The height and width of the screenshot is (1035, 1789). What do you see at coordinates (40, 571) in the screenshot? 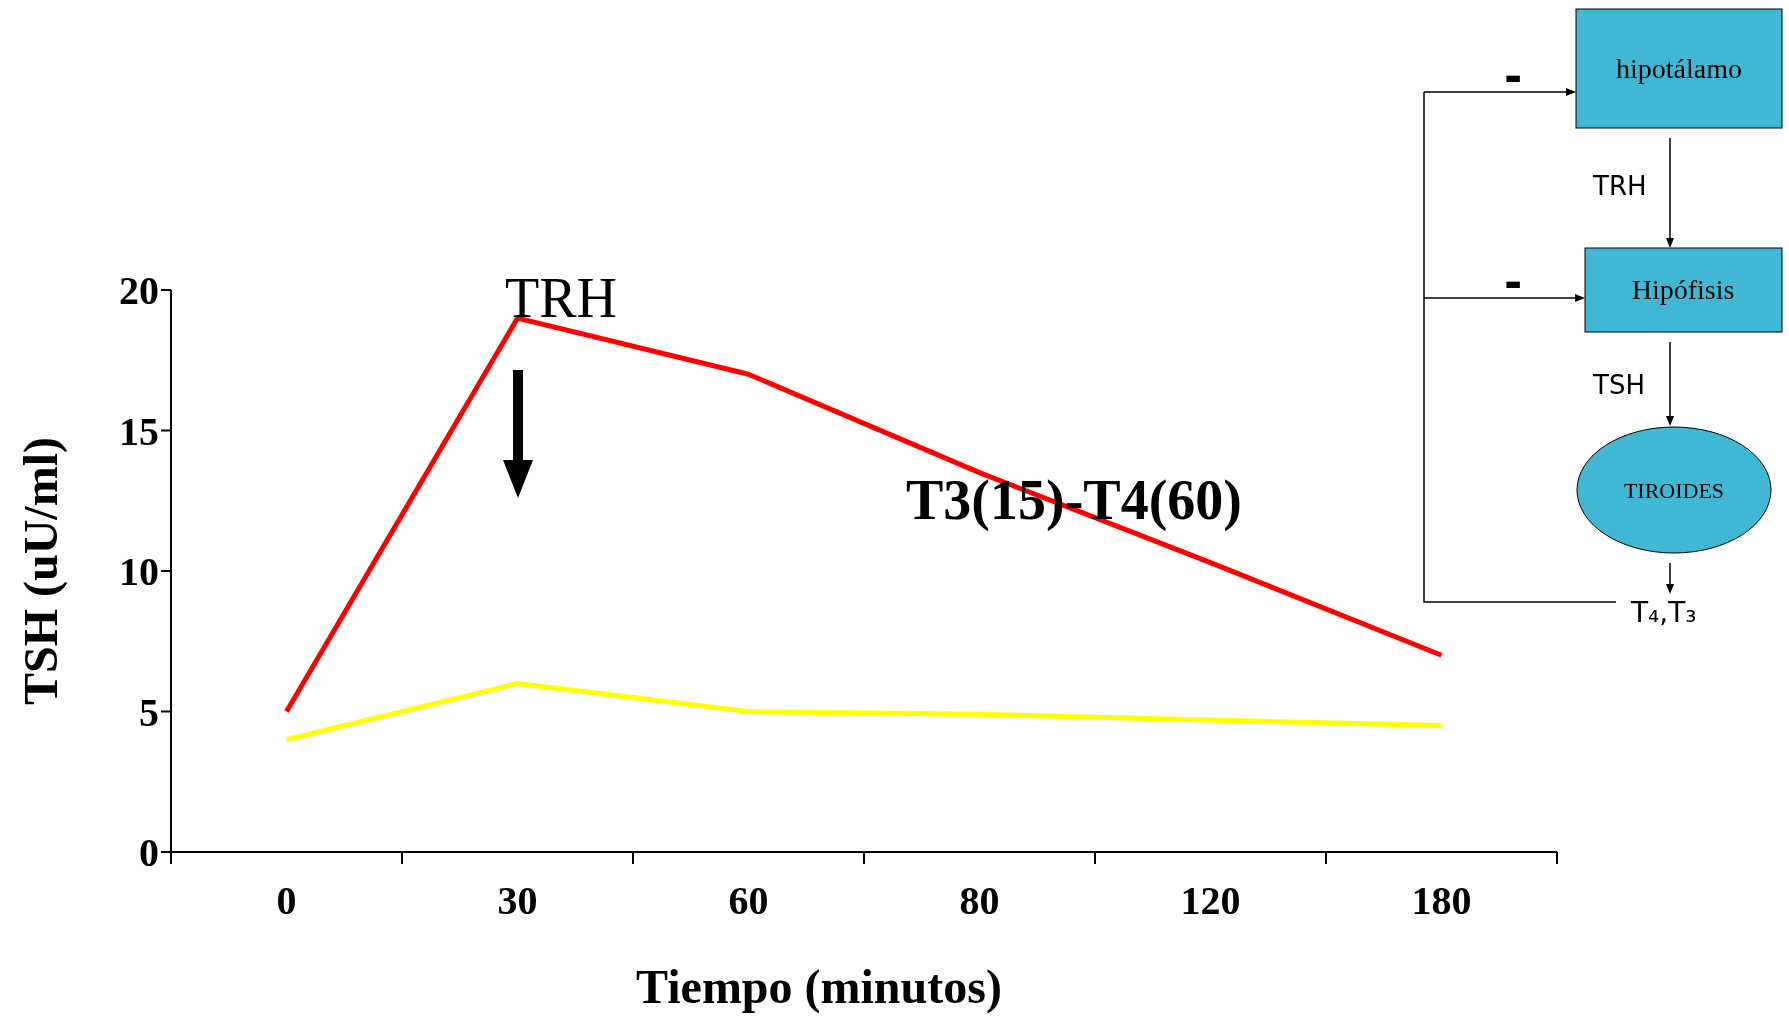
I see `y-axis-title: TSH (uU/ml)` at bounding box center [40, 571].